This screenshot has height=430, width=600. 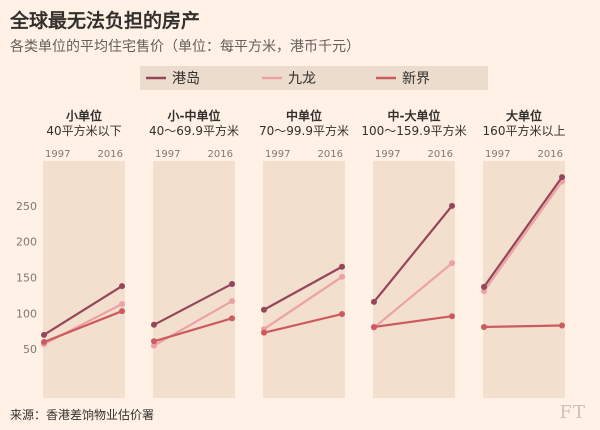 What do you see at coordinates (154, 345) in the screenshot?
I see `point-九龙-2-1997` at bounding box center [154, 345].